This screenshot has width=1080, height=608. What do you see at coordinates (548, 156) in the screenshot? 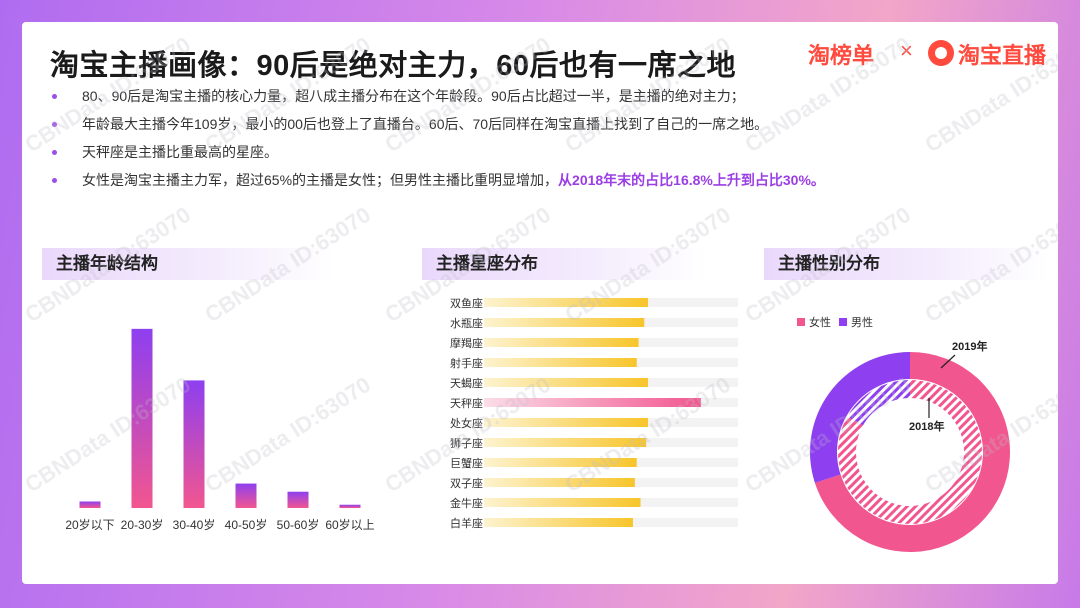
I see `bullet-item: 天秤座是主播比重最高的星座。` at bounding box center [548, 156].